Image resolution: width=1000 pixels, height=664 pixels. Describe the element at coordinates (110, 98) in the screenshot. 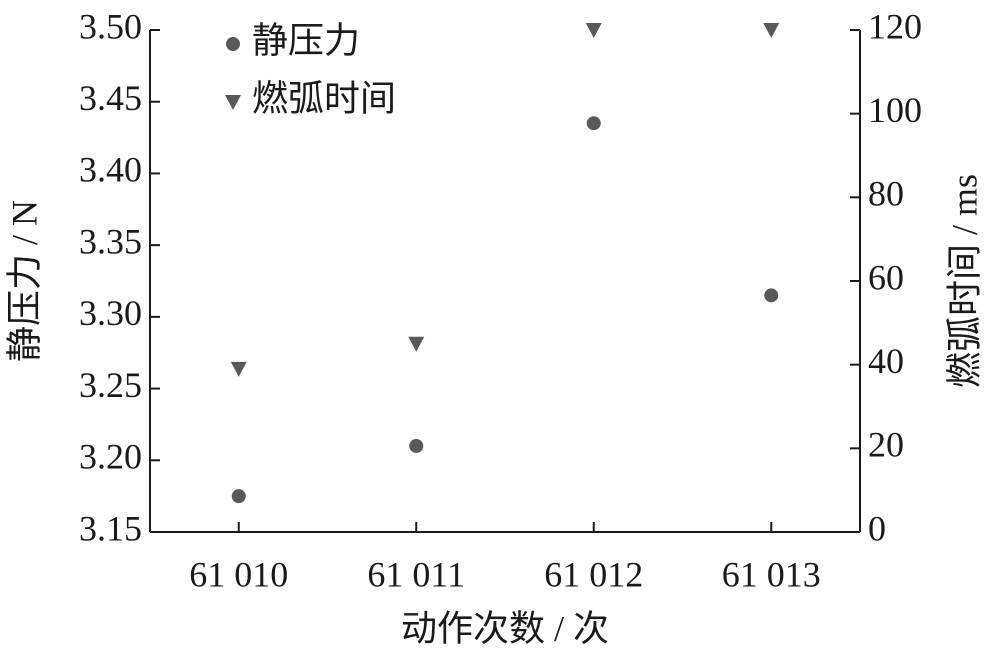

I see `y-tick-label: 3.45` at that location.